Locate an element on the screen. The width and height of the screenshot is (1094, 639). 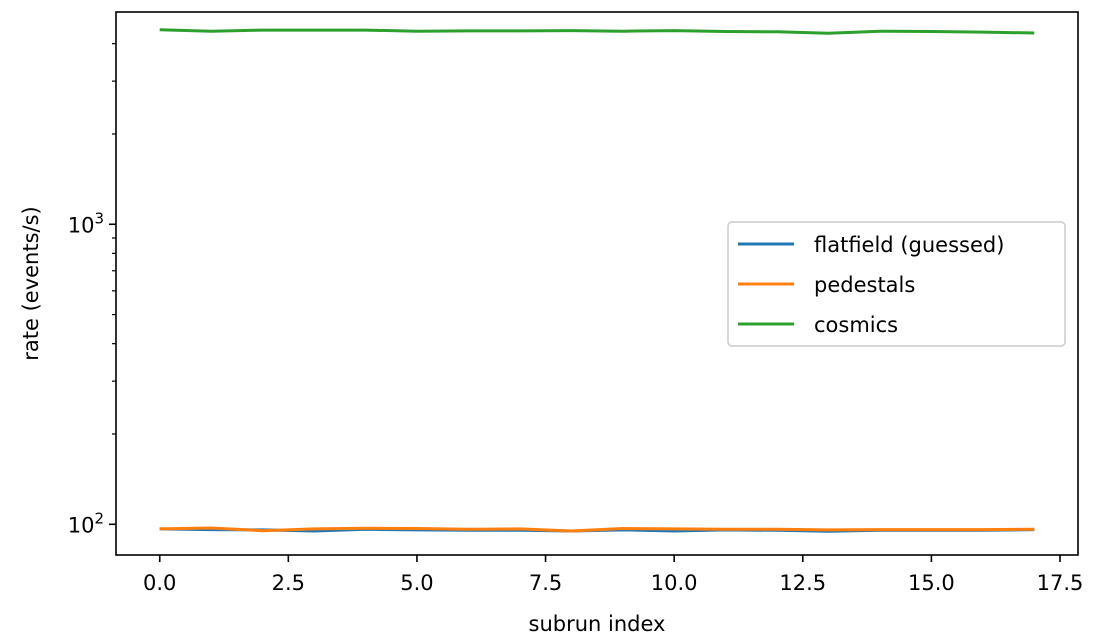
series-line-pedestals is located at coordinates (597, 529).